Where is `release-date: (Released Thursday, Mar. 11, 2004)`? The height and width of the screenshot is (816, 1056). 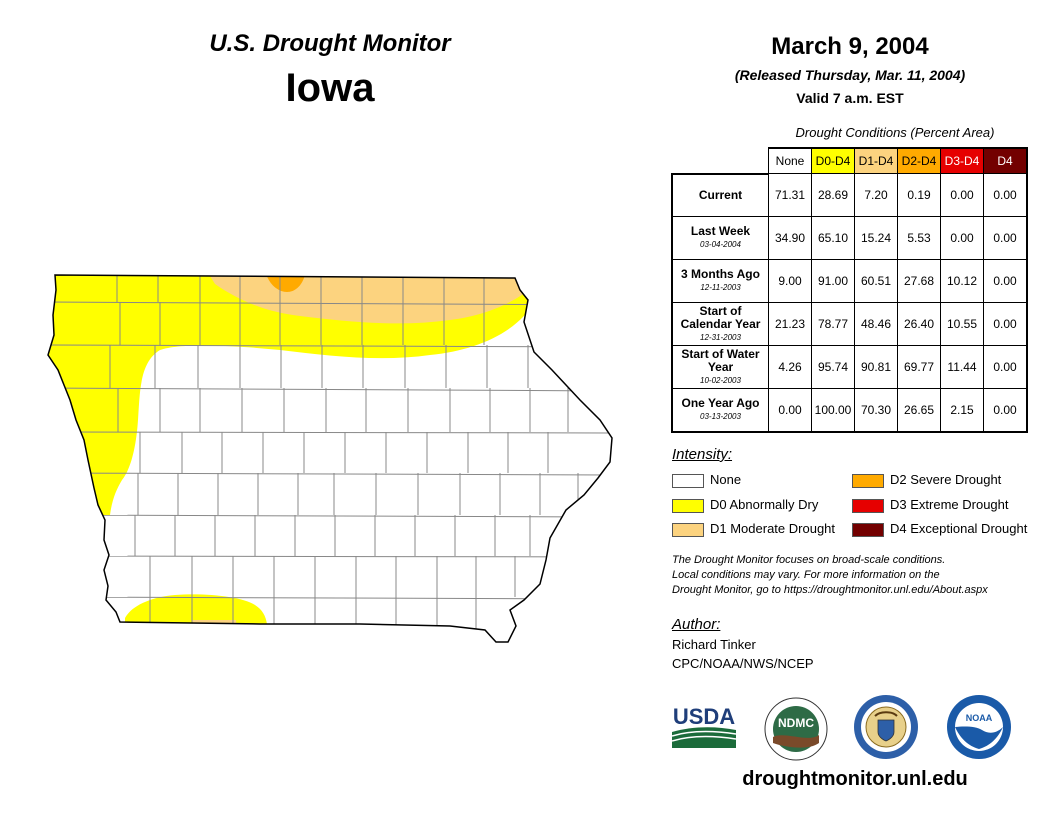
release-date: (Released Thursday, Mar. 11, 2004) is located at coordinates (850, 75).